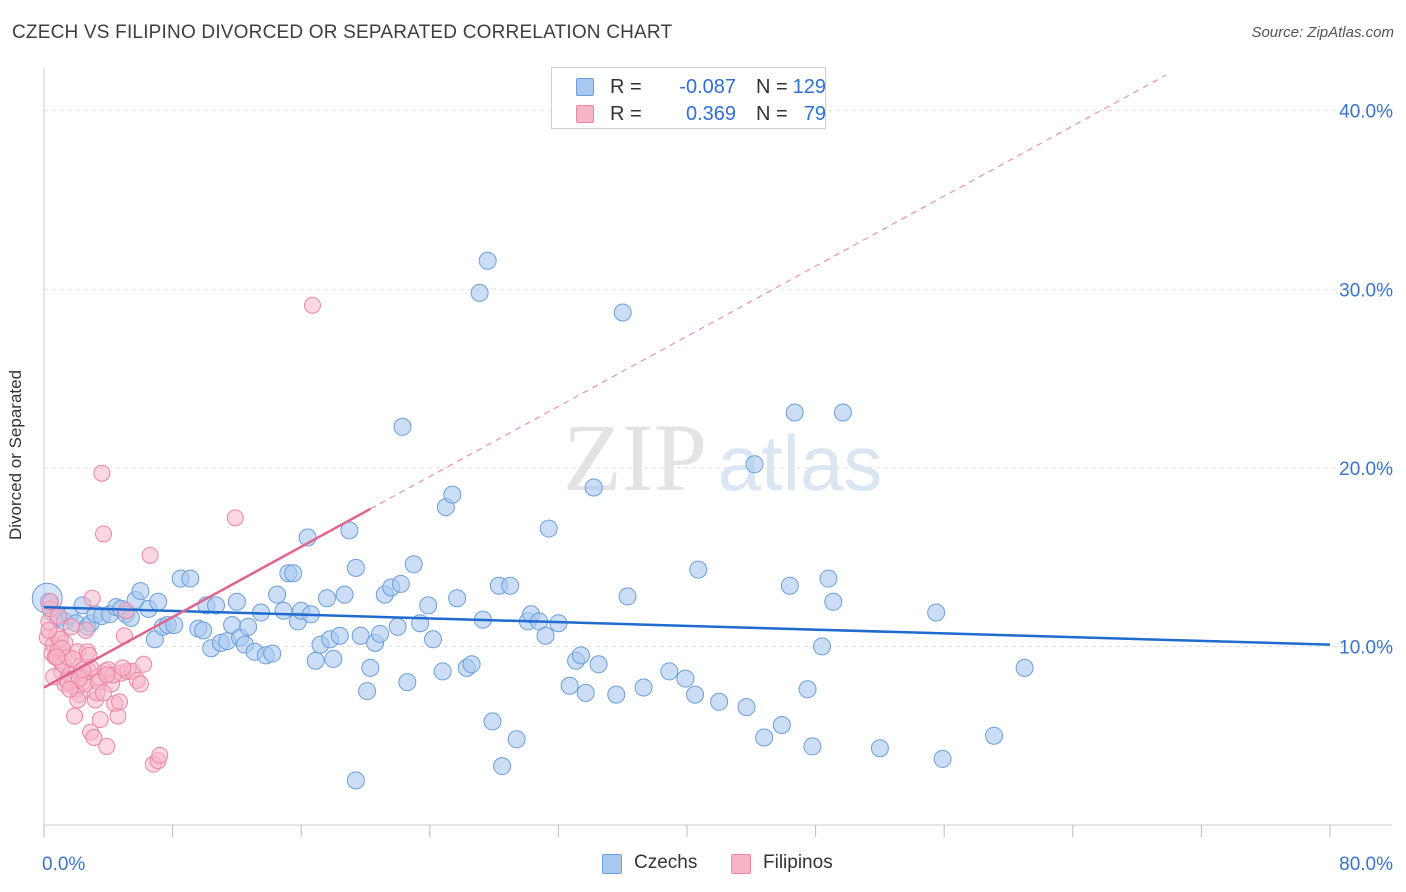 The image size is (1406, 892). What do you see at coordinates (635, 457) in the screenshot?
I see `watermark-zip: ZIP` at bounding box center [635, 457].